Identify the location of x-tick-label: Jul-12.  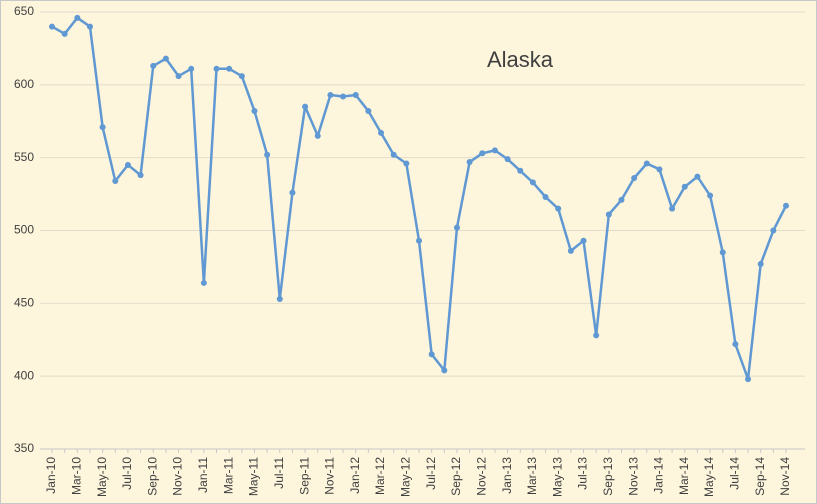
(431, 473).